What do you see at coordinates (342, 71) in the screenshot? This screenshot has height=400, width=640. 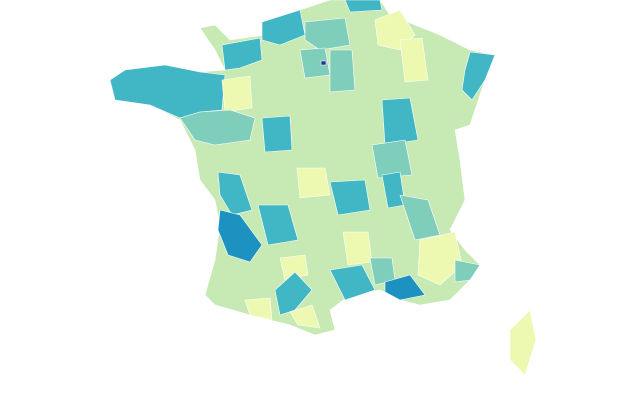 I see `seine-et-marne` at bounding box center [342, 71].